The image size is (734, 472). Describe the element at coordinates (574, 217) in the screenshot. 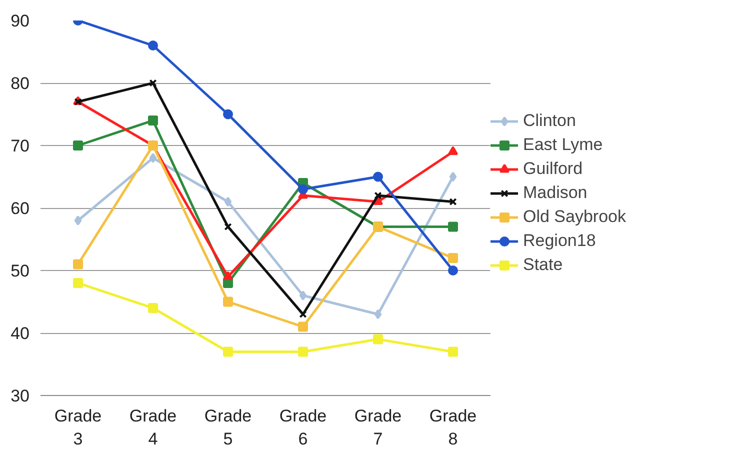

I see `legend-label: Old Saybrook` at that location.